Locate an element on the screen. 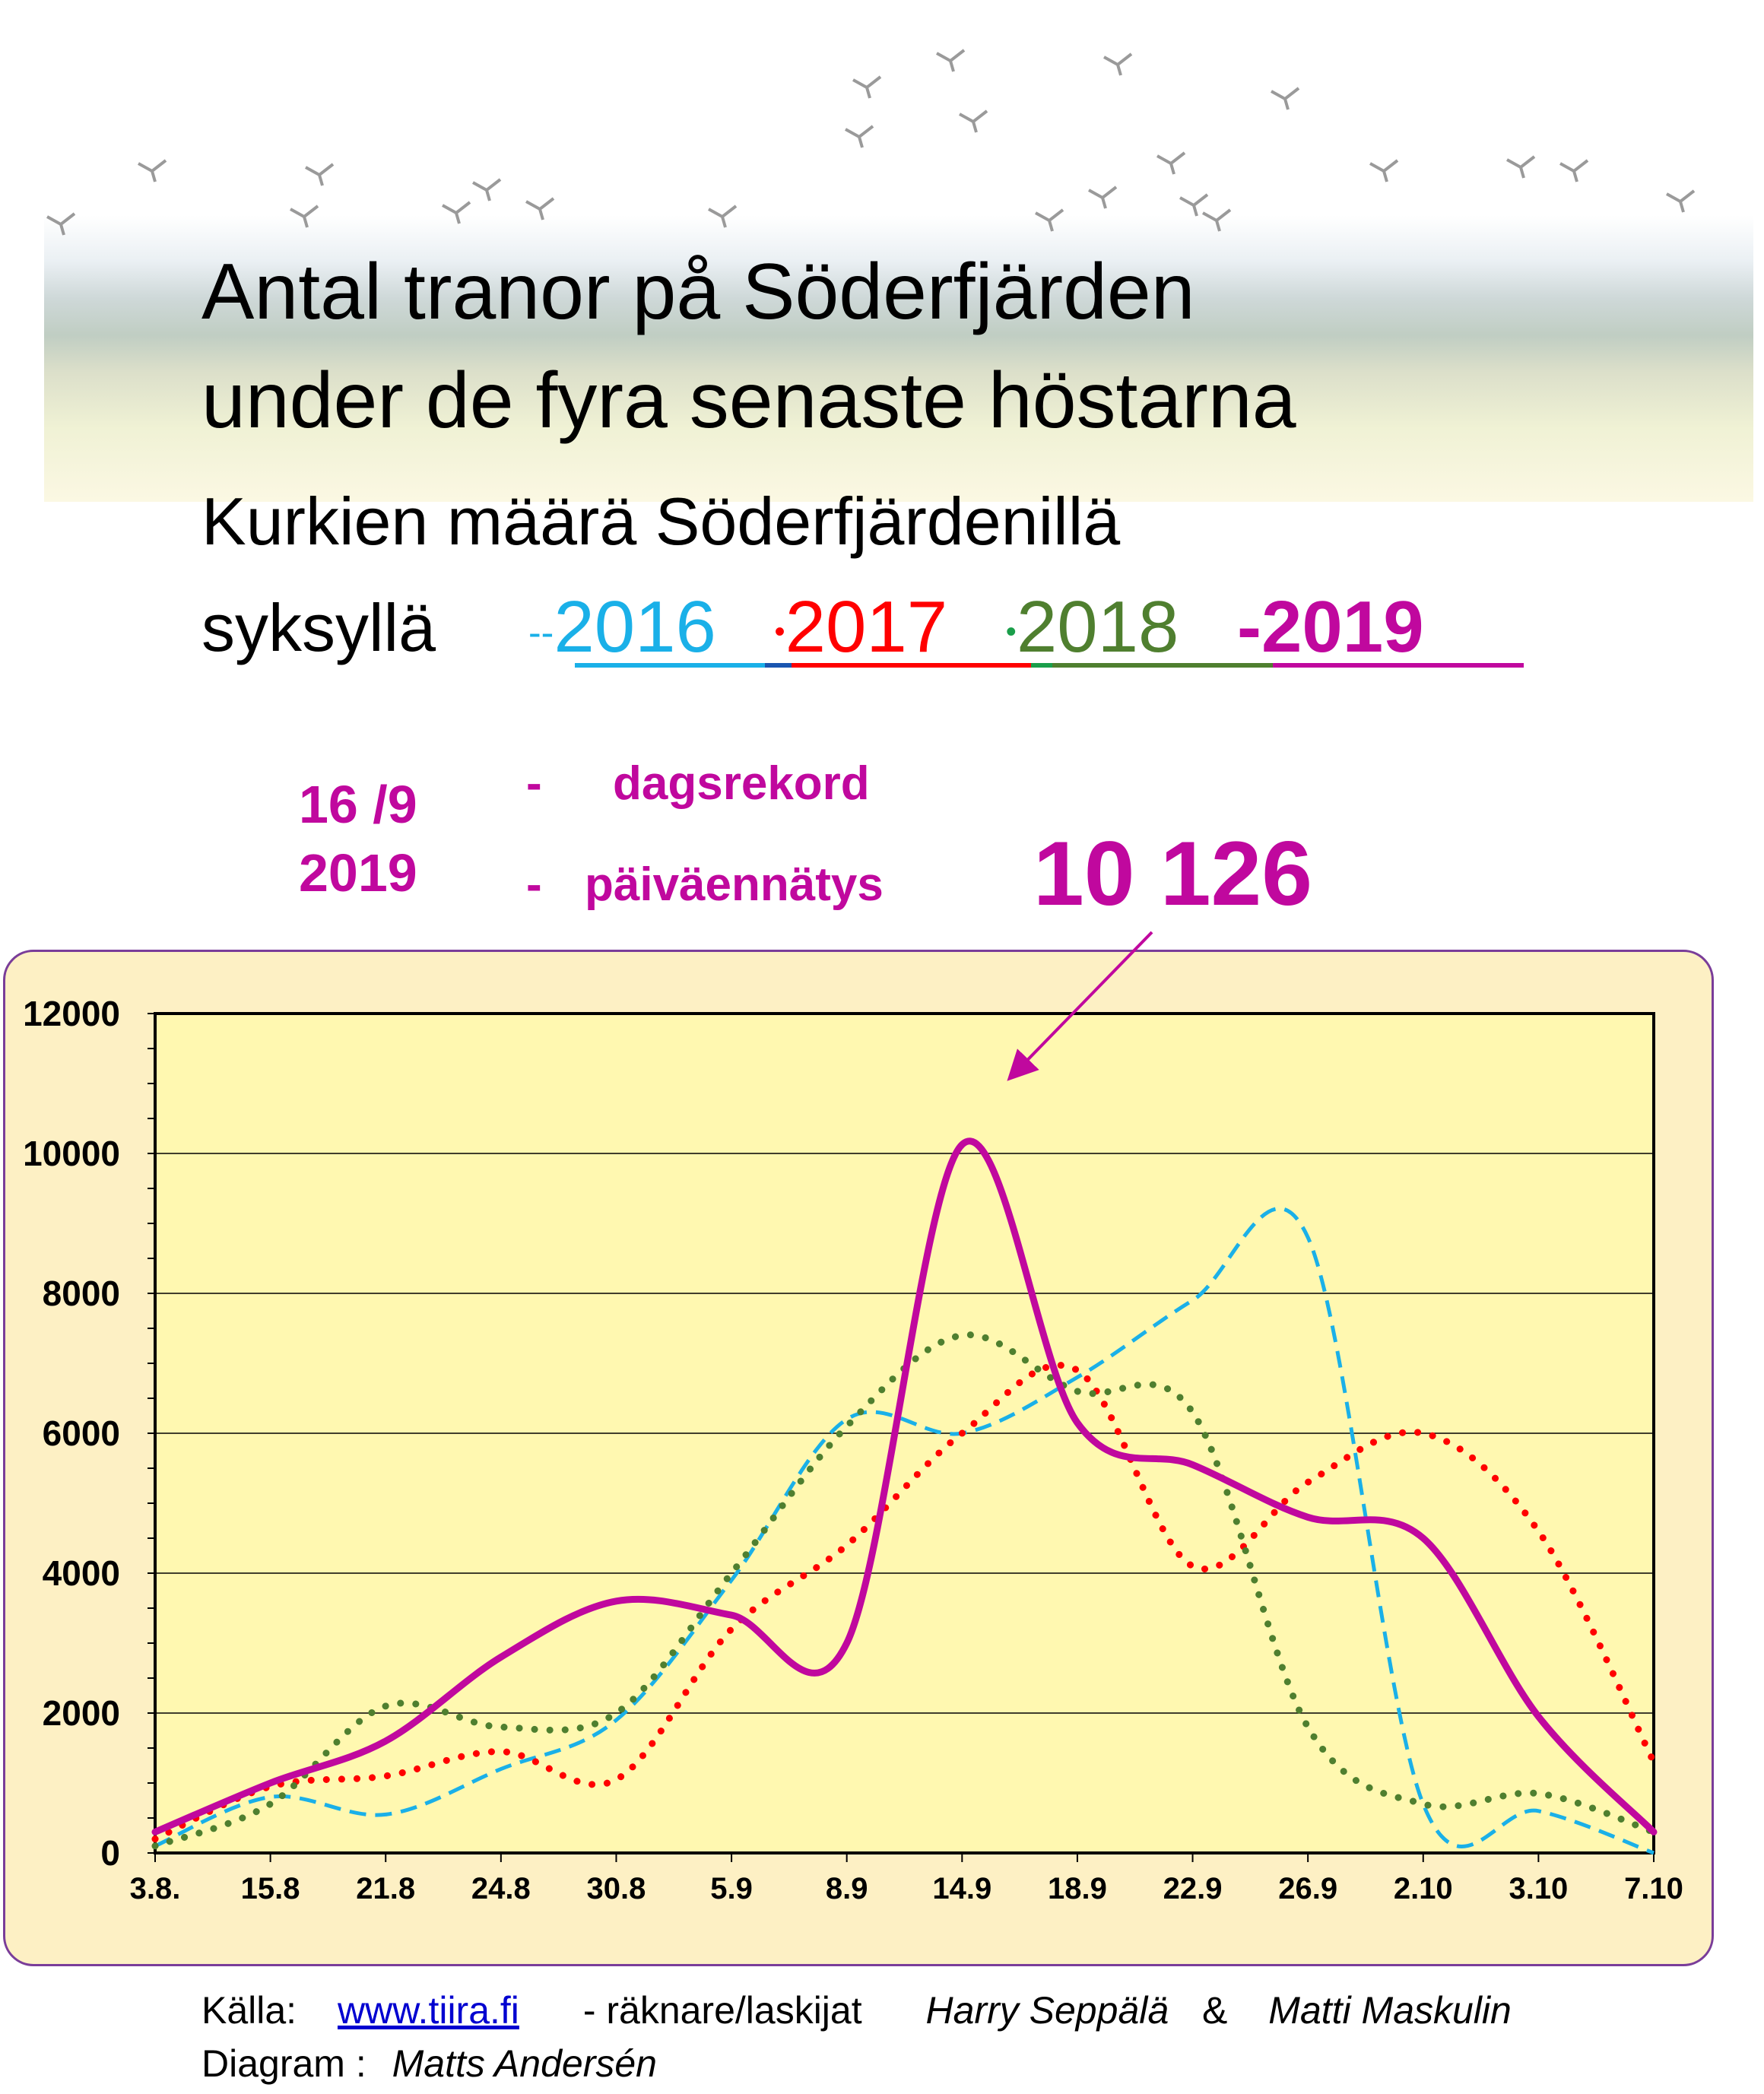 This screenshot has height=2094, width=1764. subtitle-line2: syksyllä is located at coordinates (318, 627).